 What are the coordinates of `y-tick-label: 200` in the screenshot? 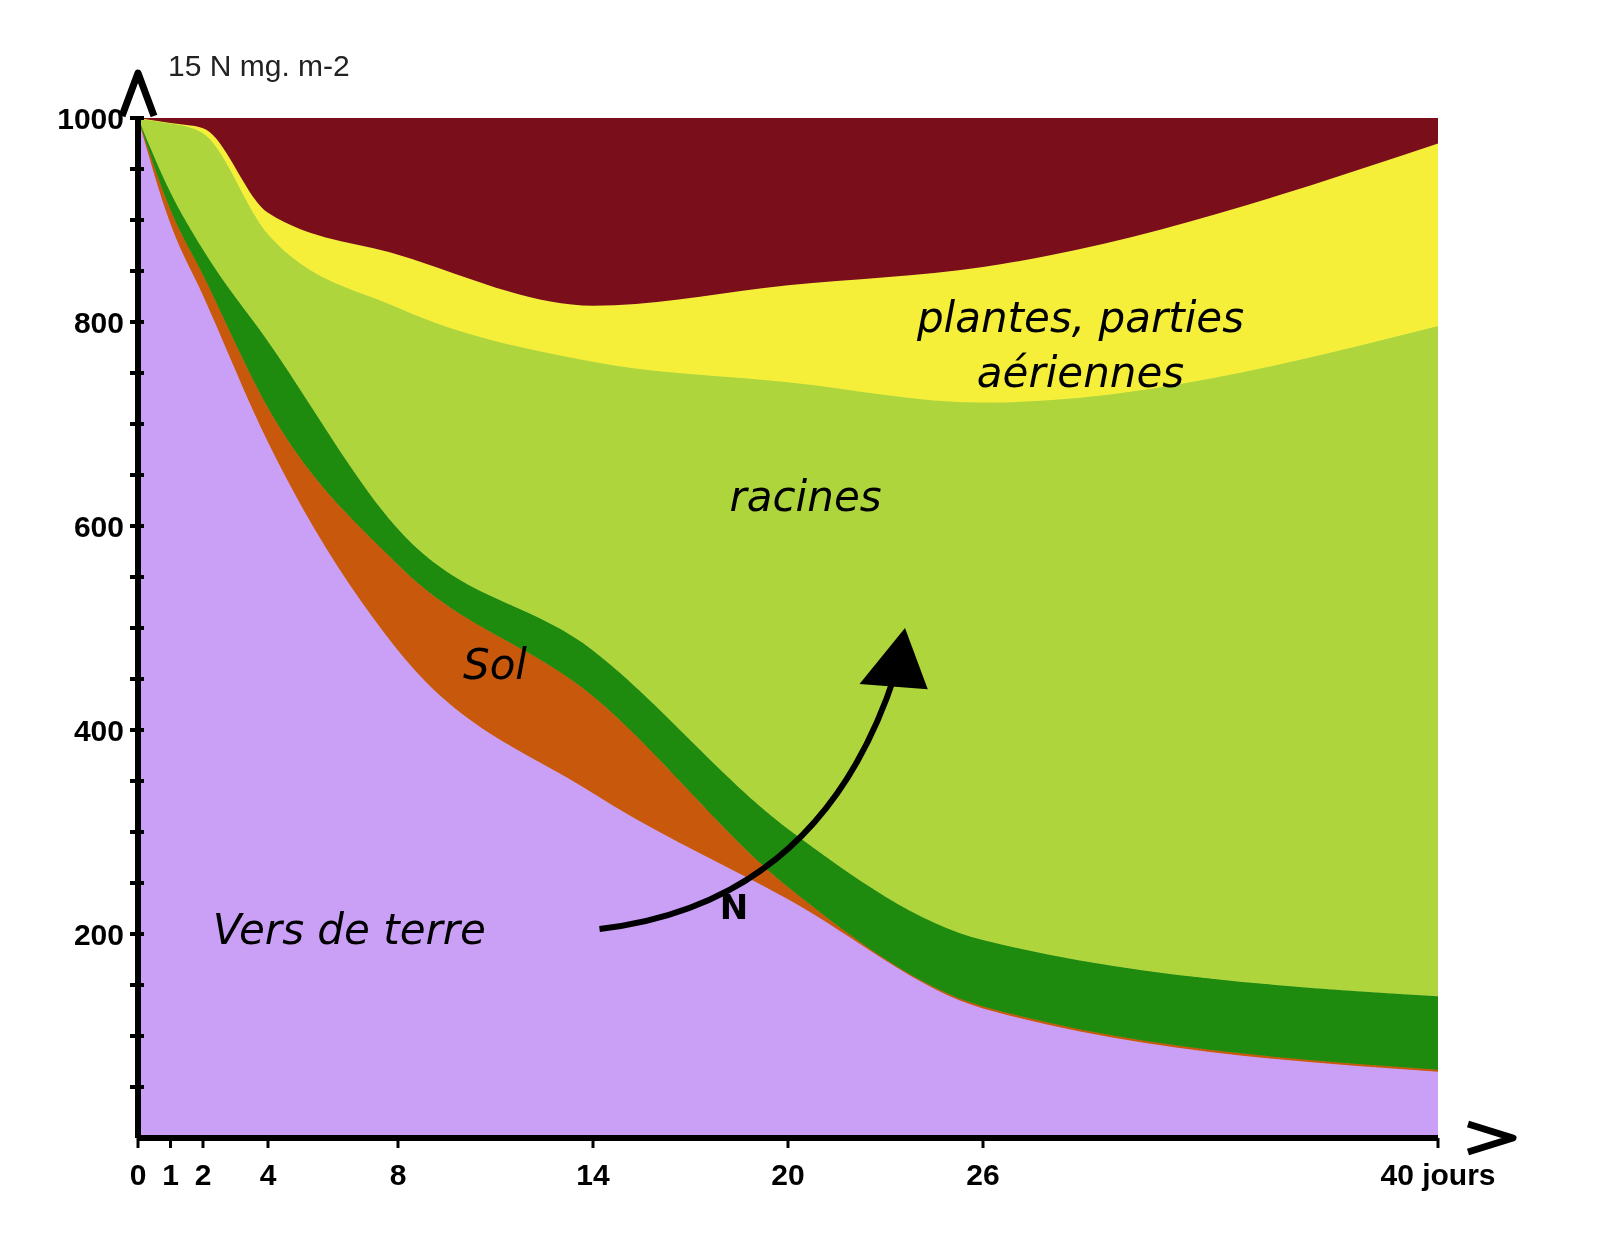 It's located at (98, 934).